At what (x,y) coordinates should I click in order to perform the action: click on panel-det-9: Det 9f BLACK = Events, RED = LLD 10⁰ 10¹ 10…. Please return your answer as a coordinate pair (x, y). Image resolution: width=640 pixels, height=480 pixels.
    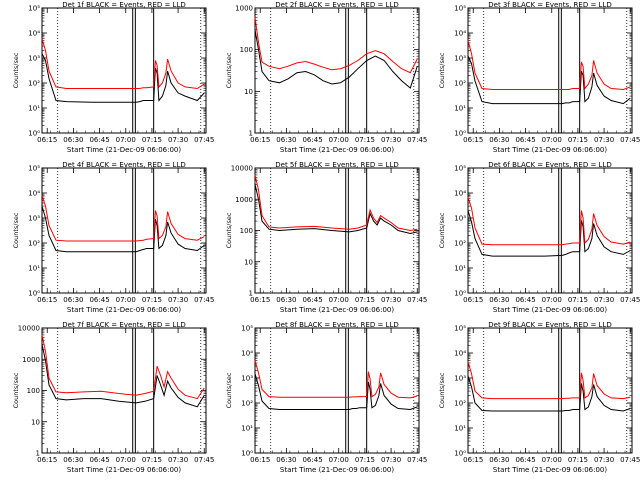
    Looking at the image, I should click on (539, 397).